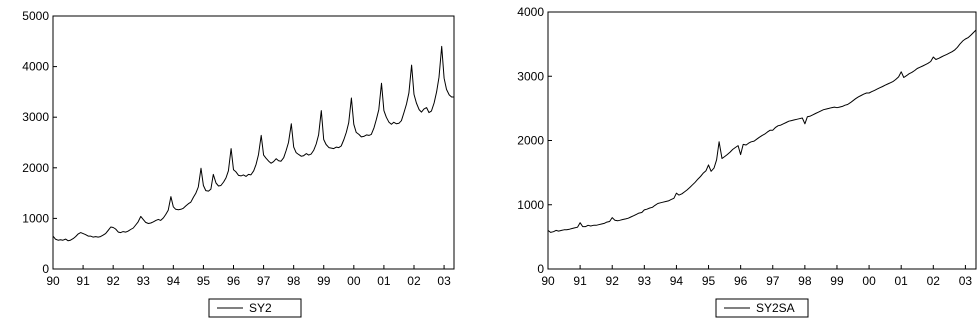 This screenshot has height=328, width=980. I want to click on legend-label: SY2SA, so click(775, 308).